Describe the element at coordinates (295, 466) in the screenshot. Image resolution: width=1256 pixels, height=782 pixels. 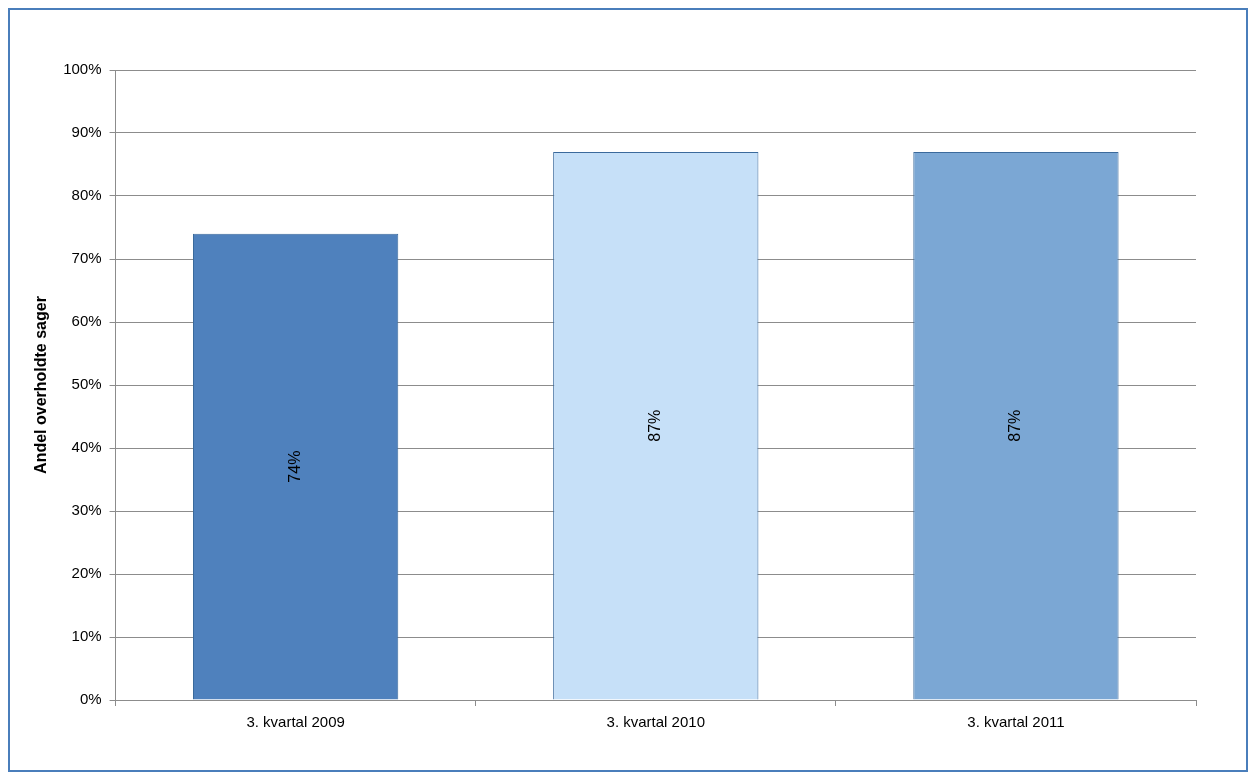
I see `data-label: 74%` at that location.